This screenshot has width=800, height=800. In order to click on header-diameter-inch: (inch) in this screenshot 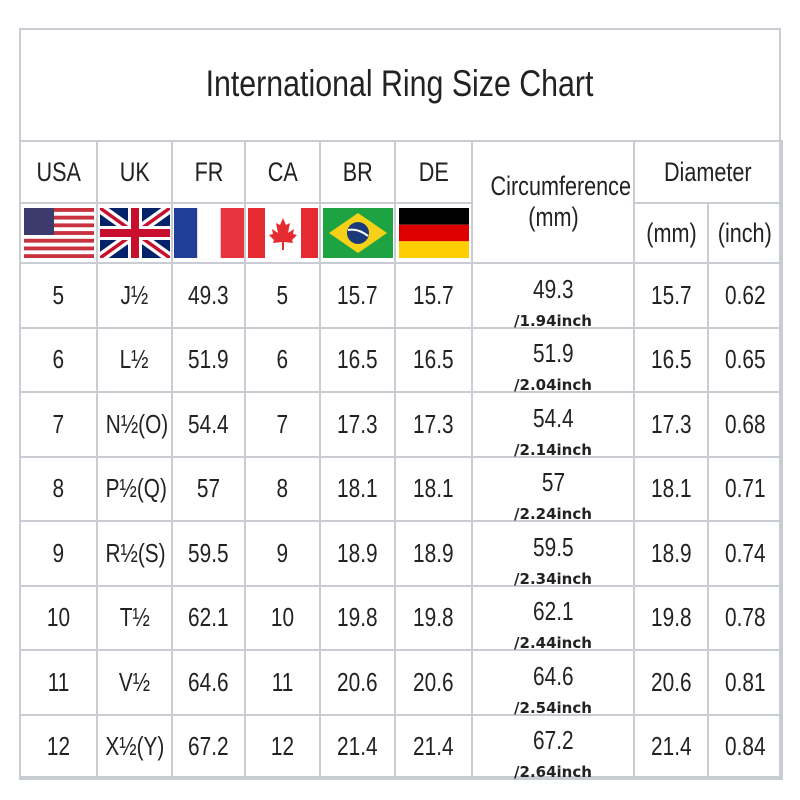, I will do `click(745, 233)`.